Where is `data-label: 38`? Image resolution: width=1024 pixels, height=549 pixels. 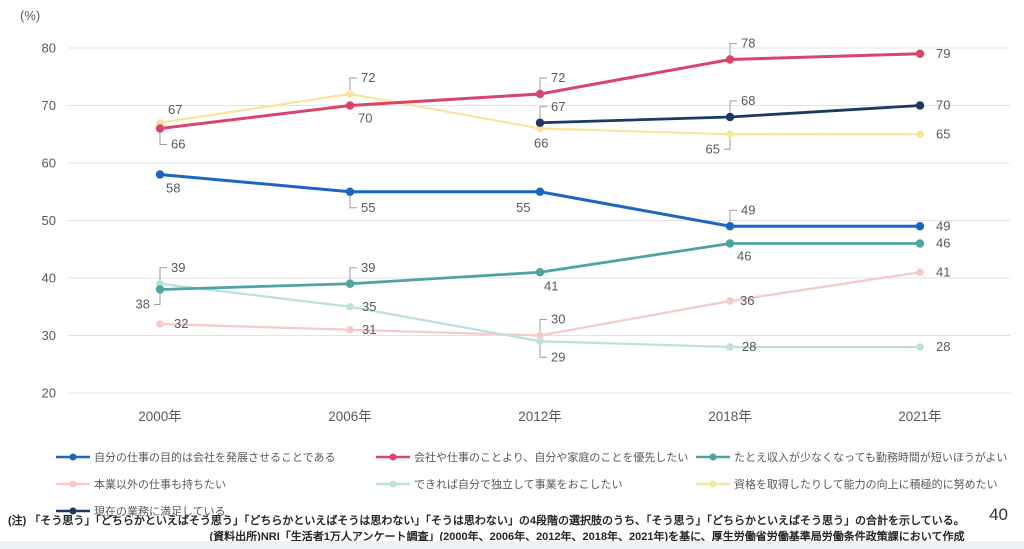 data-label: 38 is located at coordinates (143, 304).